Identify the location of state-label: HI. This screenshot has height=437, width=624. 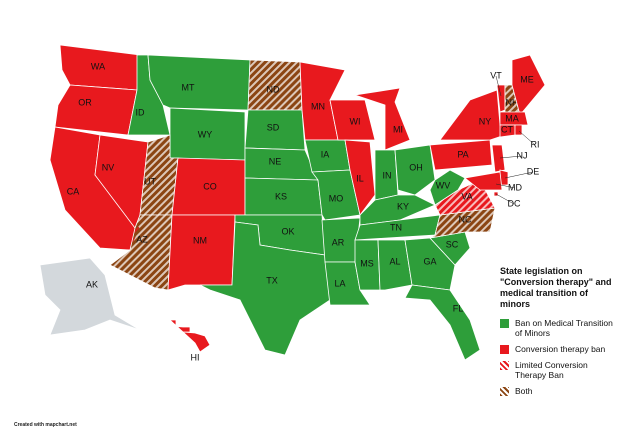
(195, 357).